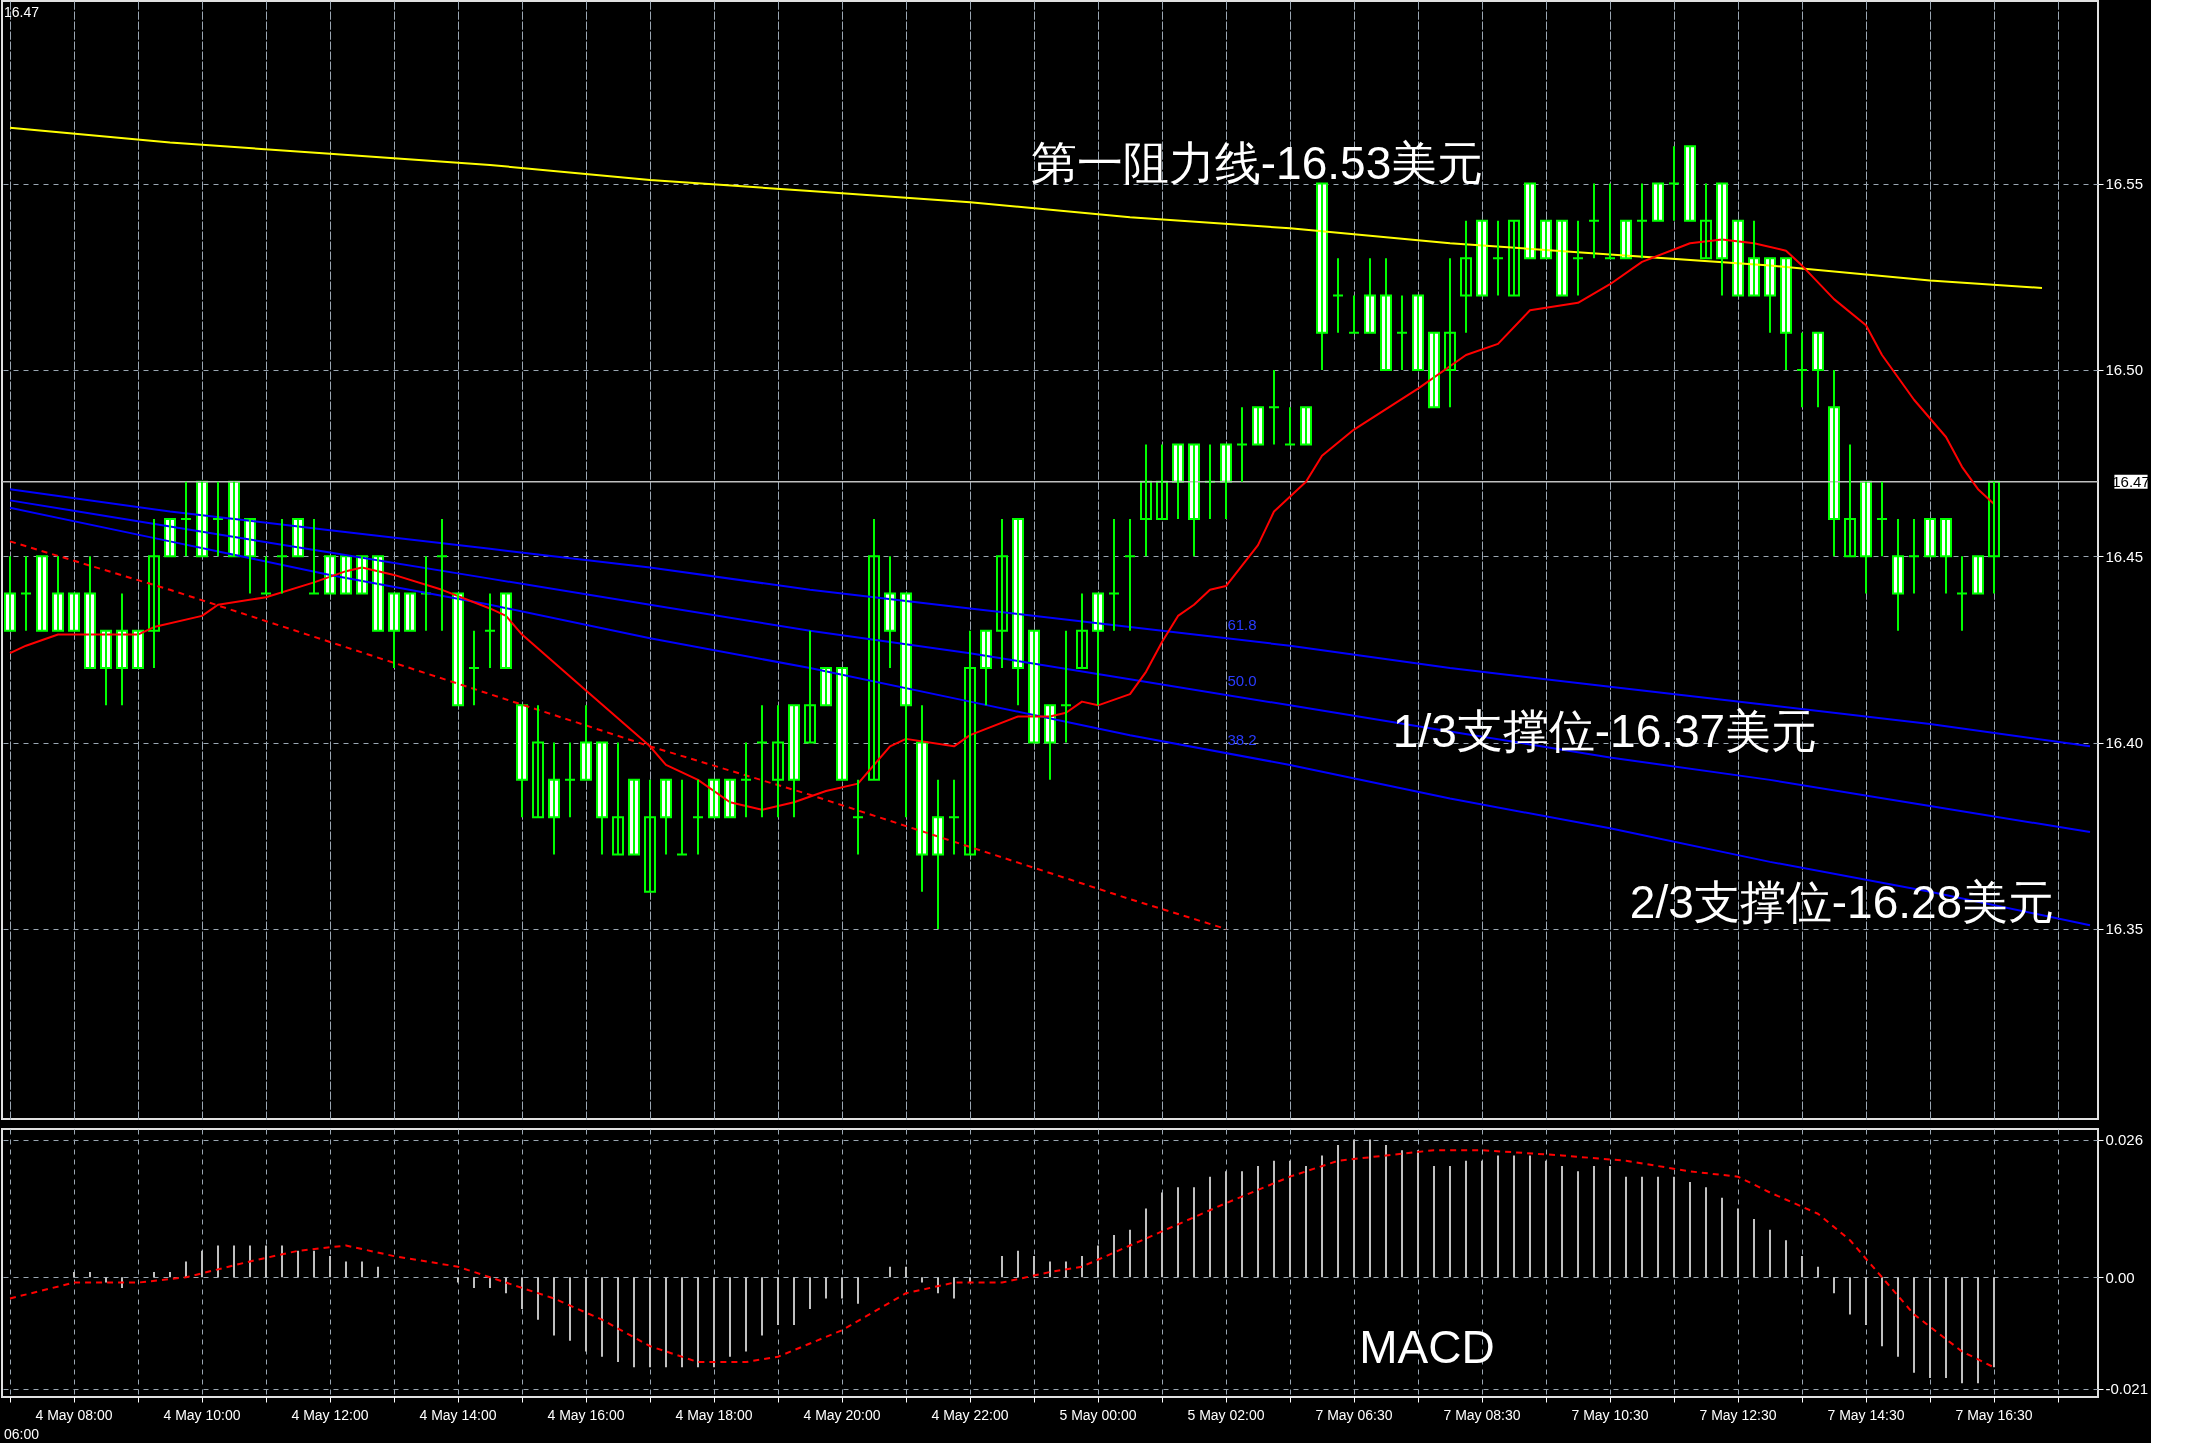 This screenshot has width=2186, height=1452. Describe the element at coordinates (202, 1414) in the screenshot. I see `x-tick-label: 4 May 10:00` at that location.